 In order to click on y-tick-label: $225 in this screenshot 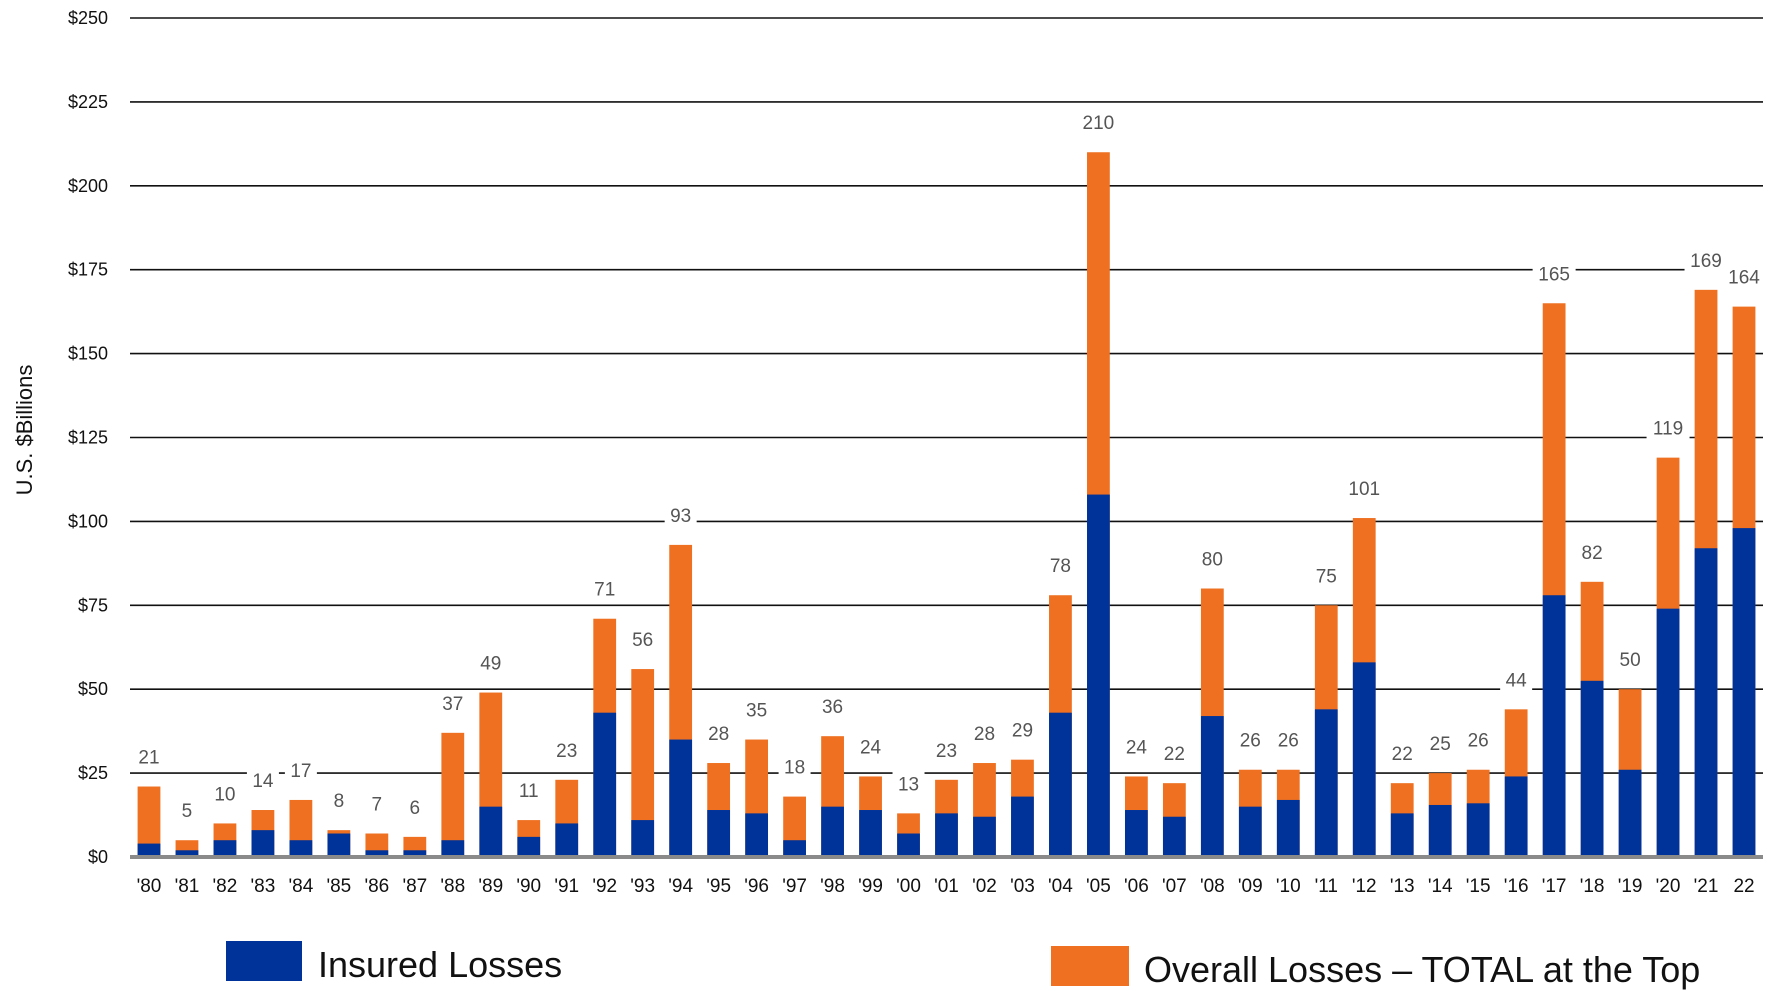, I will do `click(88, 102)`.